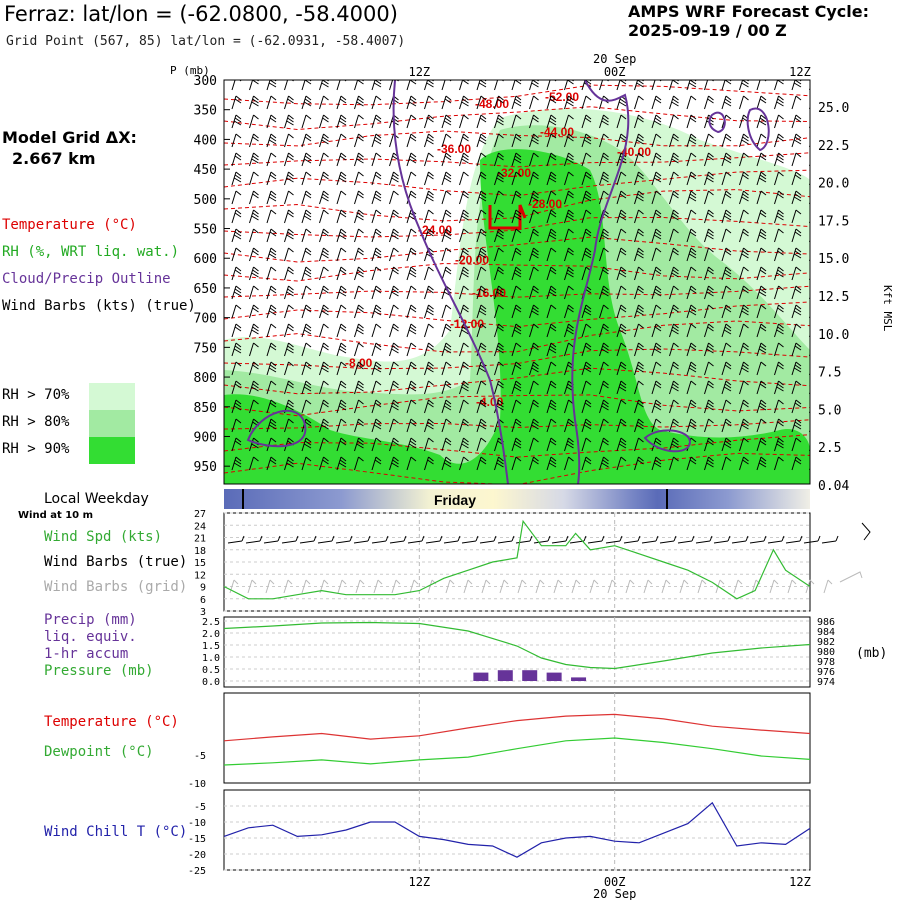 The width and height of the screenshot is (900, 900). Describe the element at coordinates (851, 577) in the screenshot. I see `sfc-barb-grid-extra` at that location.